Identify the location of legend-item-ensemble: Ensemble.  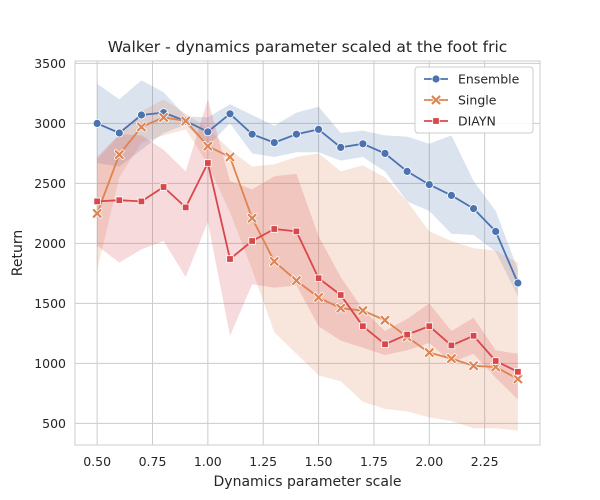
(472, 79).